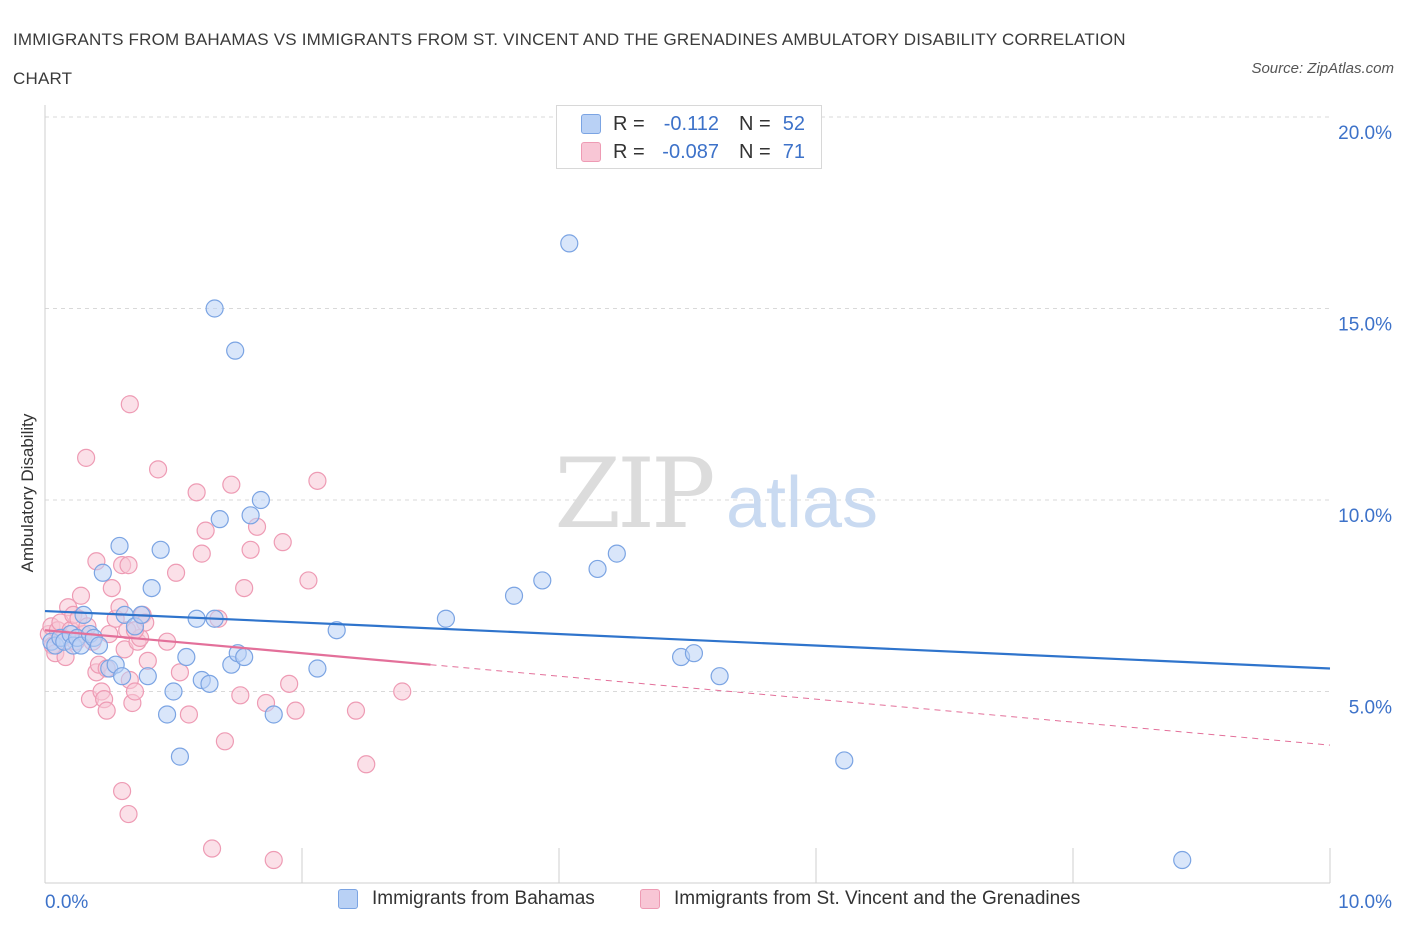 The width and height of the screenshot is (1406, 930). Describe the element at coordinates (27, 493) in the screenshot. I see `y-axis-label: Ambulatory Disability` at that location.